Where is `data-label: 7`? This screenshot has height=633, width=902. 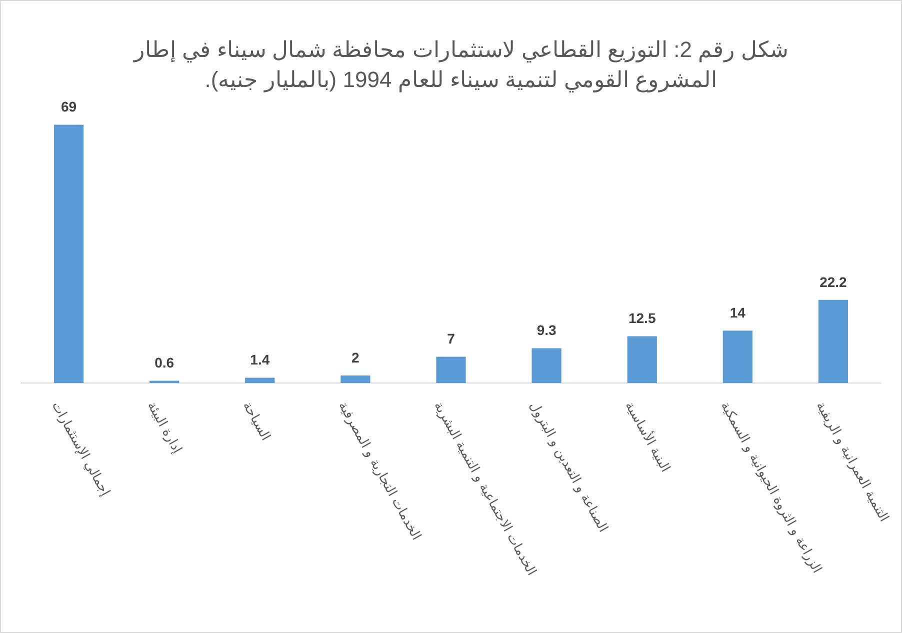 data-label: 7 is located at coordinates (451, 338).